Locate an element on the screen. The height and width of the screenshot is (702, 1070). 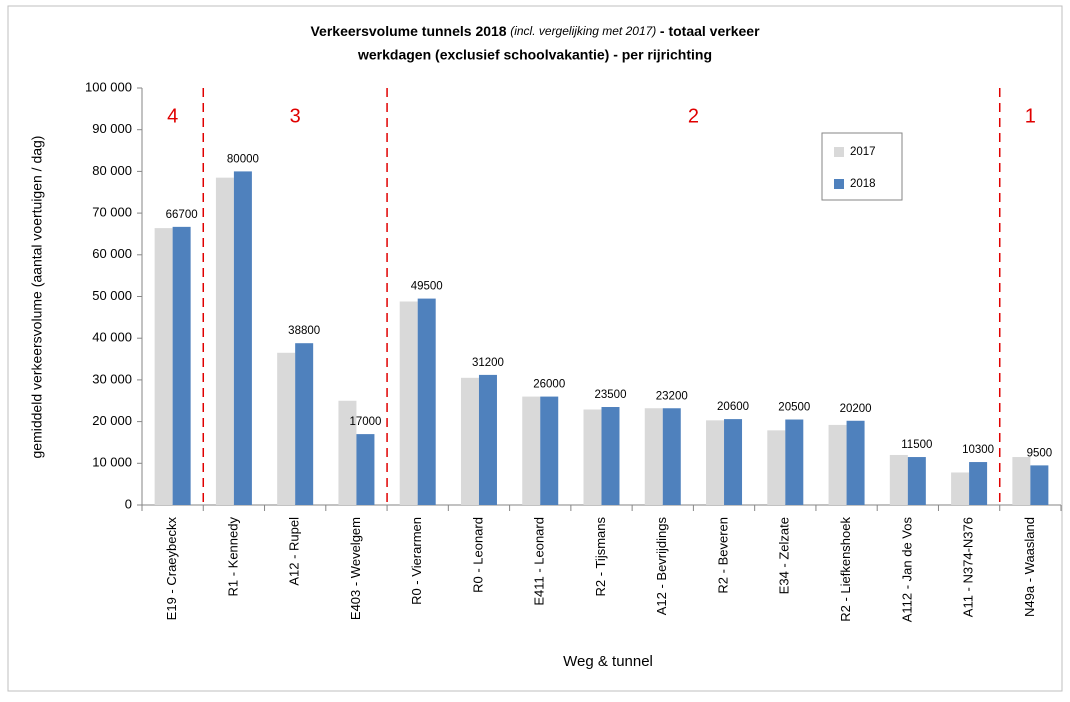
data-label: 11500 is located at coordinates (916, 445).